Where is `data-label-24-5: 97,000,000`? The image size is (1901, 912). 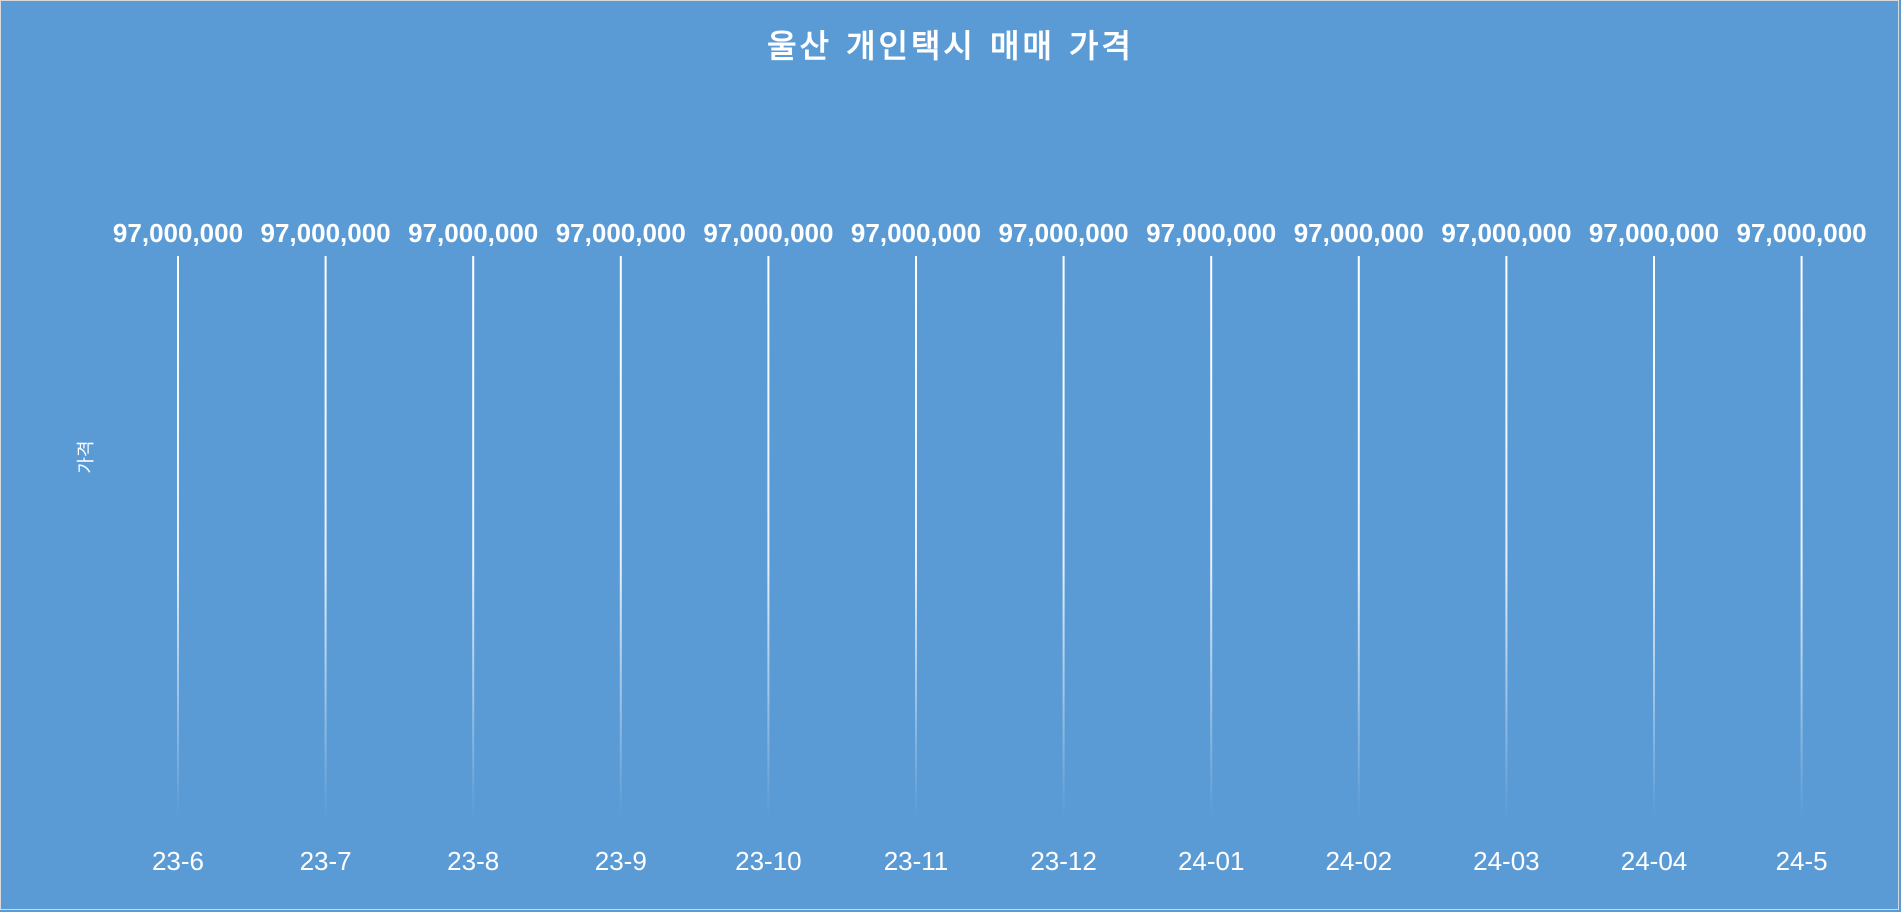
data-label-24-5: 97,000,000 is located at coordinates (1802, 233).